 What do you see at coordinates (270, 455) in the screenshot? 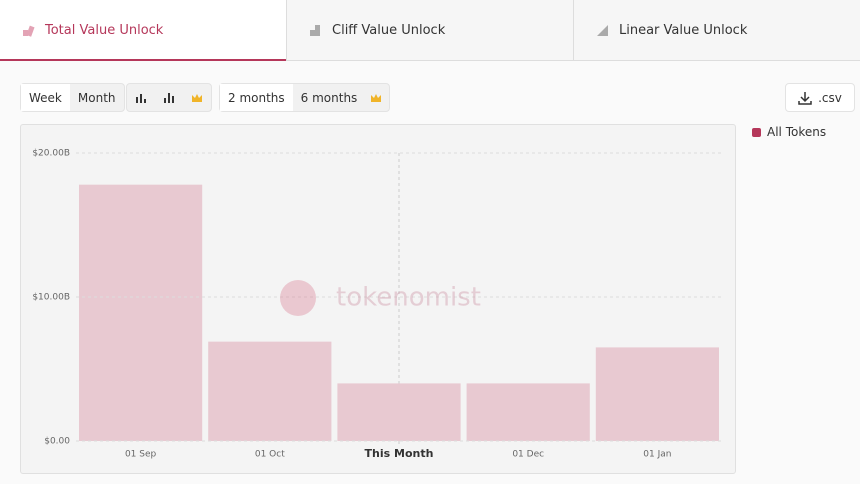
I see `x-tick-label: 01 Oct` at bounding box center [270, 455].